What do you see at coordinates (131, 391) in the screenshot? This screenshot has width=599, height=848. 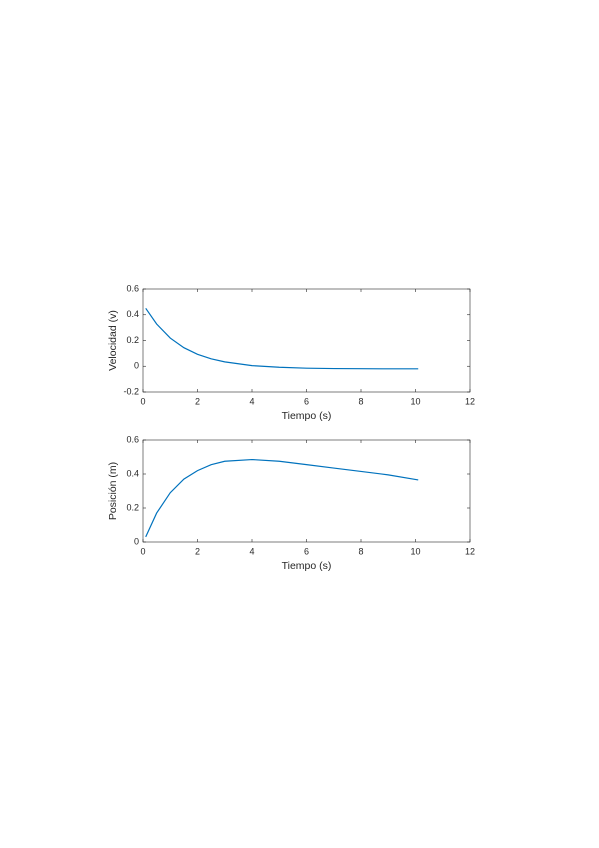 I see `y-tick-label: -0.2` at bounding box center [131, 391].